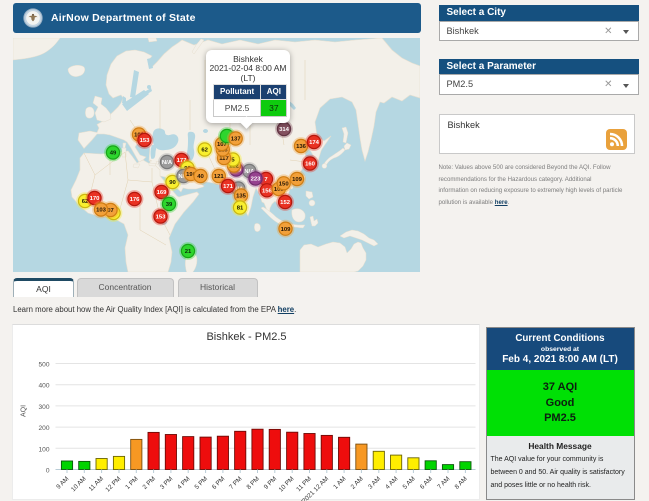 Image resolution: width=649 pixels, height=501 pixels. What do you see at coordinates (162, 193) in the screenshot?
I see `svg-text: 169` at bounding box center [162, 193].